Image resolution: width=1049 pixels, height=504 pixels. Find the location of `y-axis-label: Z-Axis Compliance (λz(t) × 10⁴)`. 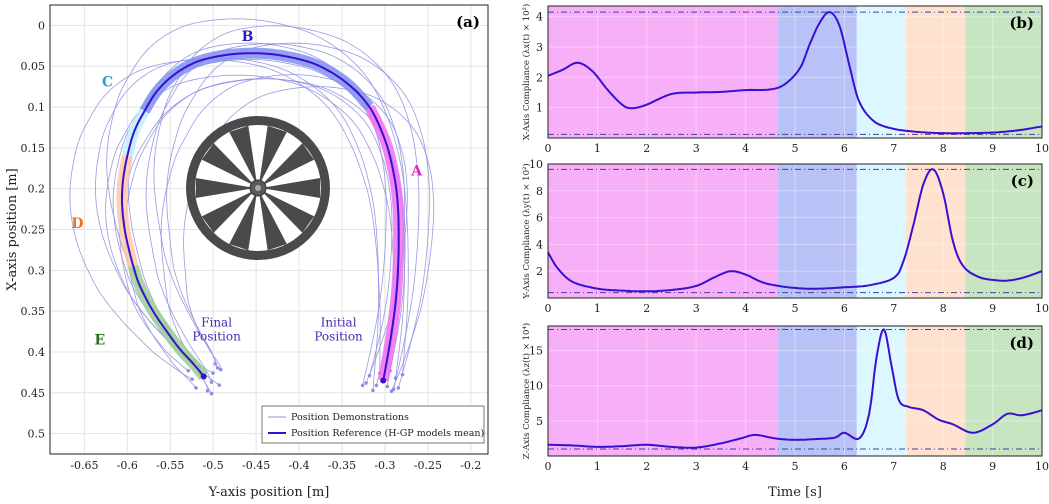

y-axis-label: Z-Axis Compliance (λz(t) × 10⁴) is located at coordinates (526, 391).